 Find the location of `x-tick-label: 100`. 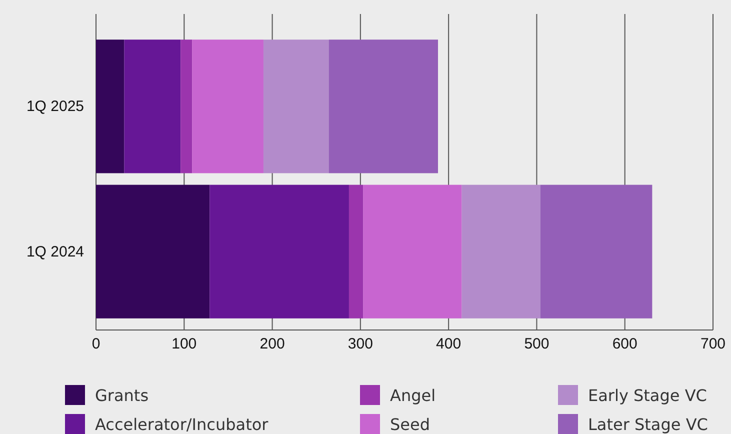

x-tick-label: 100 is located at coordinates (184, 344).